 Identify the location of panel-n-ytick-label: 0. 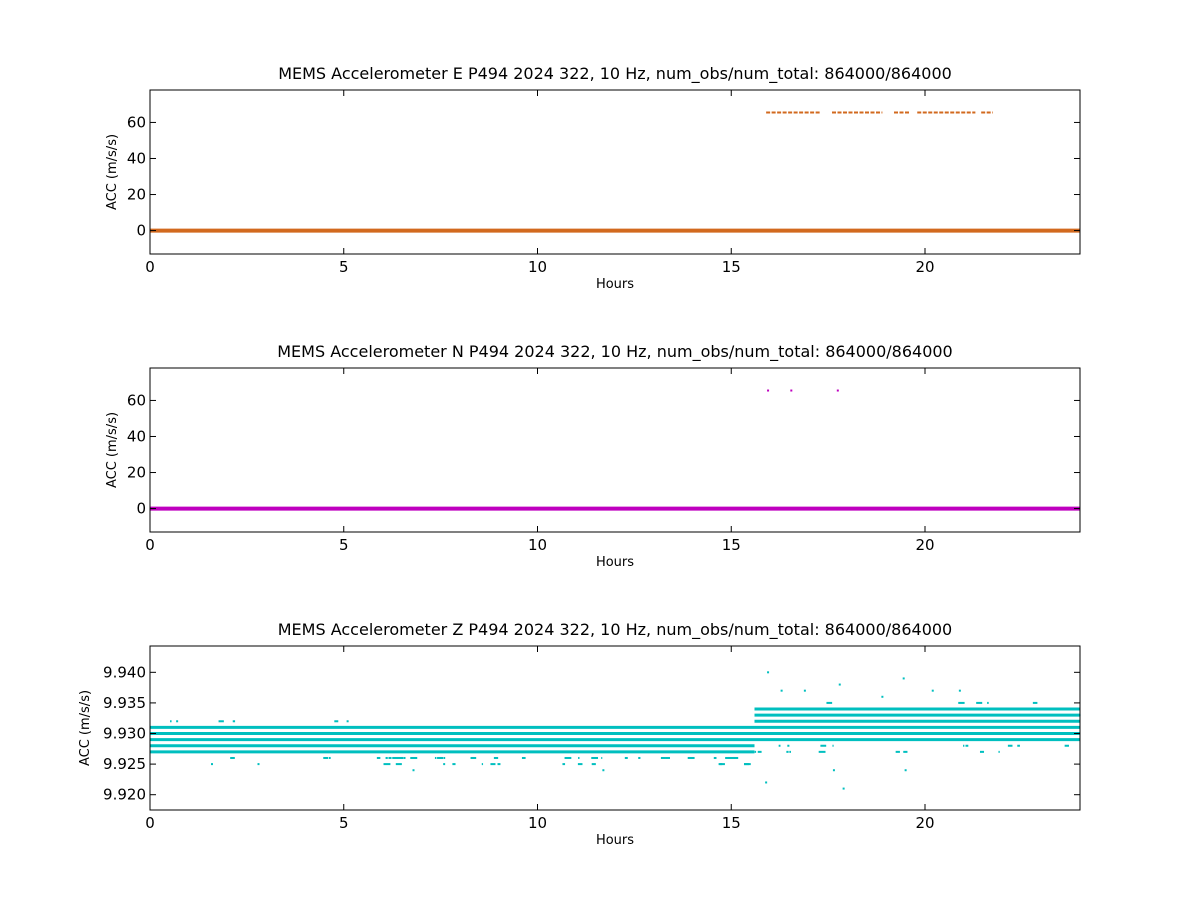
(141, 509).